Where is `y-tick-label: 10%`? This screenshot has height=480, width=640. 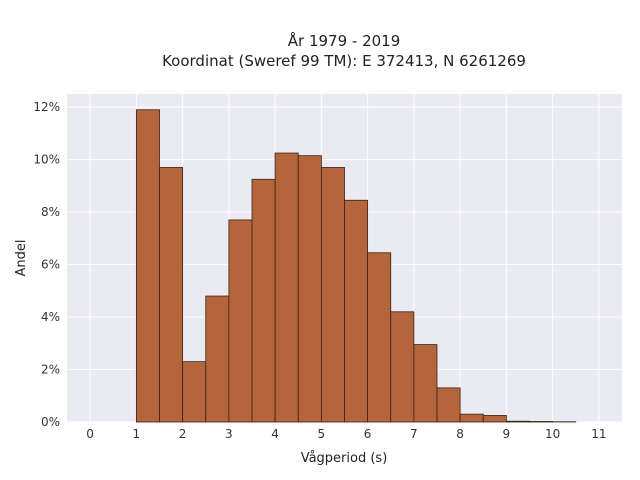 y-tick-label: 10% is located at coordinates (46, 160).